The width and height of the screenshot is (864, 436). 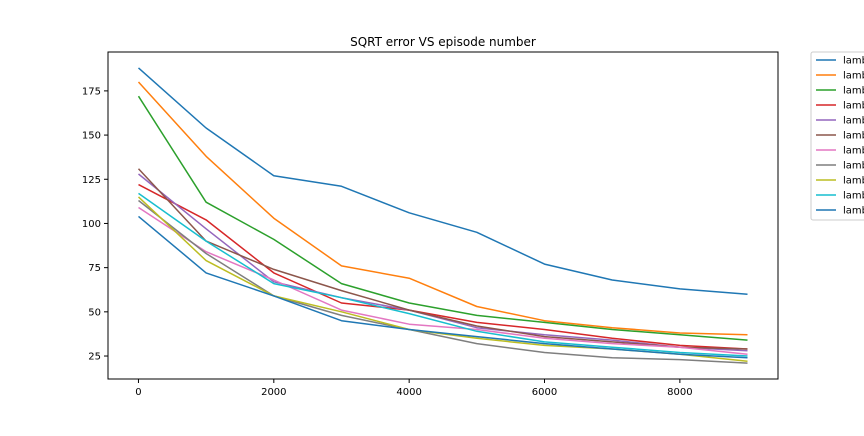 I want to click on x-tick-label: 8000, so click(x=679, y=392).